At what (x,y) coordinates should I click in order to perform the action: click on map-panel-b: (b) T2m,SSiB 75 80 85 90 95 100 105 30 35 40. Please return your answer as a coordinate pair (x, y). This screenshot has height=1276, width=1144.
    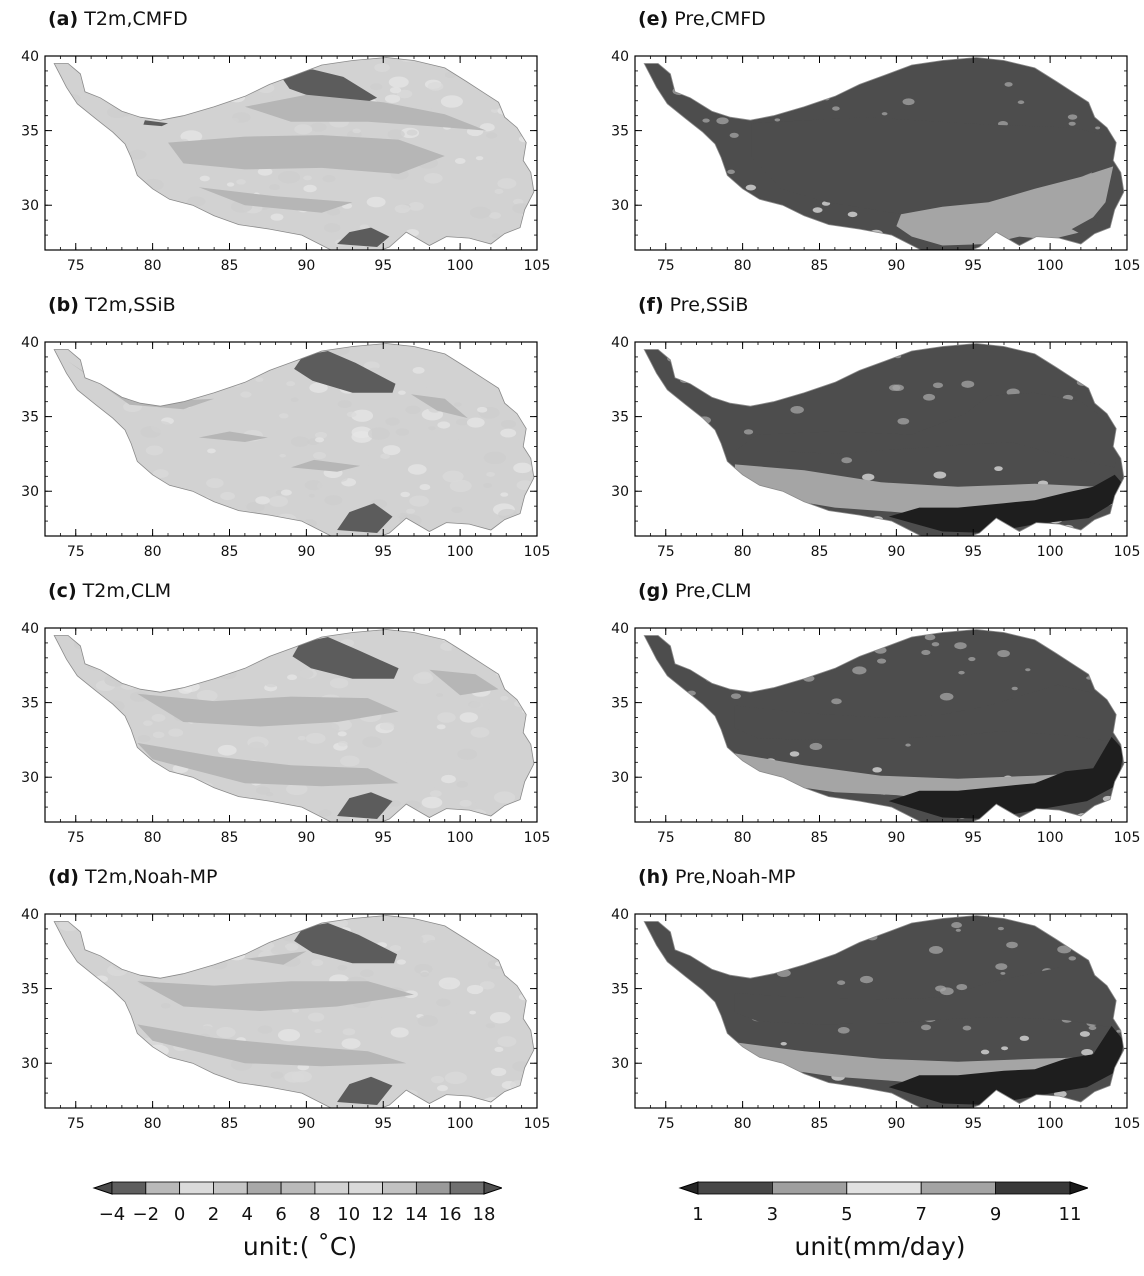
    Looking at the image, I should click on (280, 436).